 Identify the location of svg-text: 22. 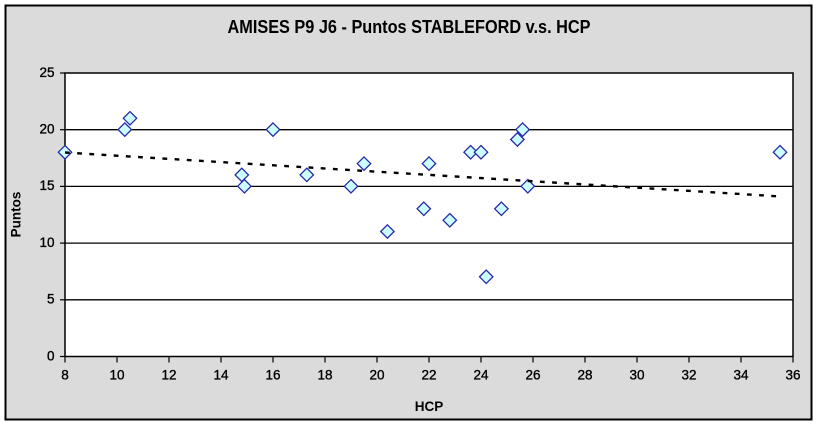
(428, 375).